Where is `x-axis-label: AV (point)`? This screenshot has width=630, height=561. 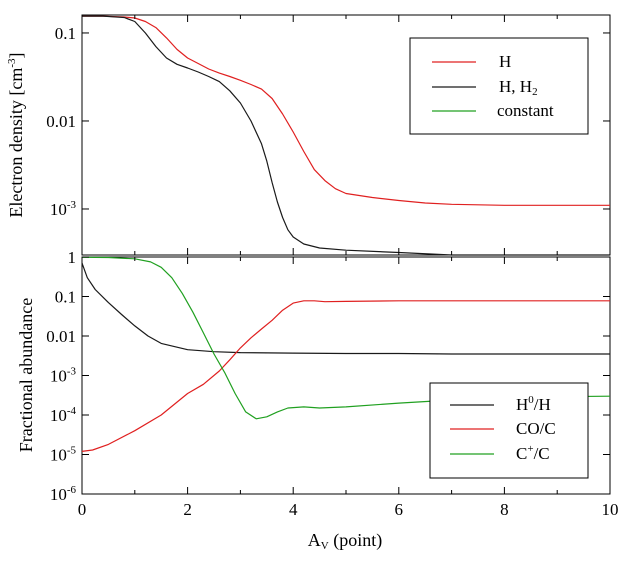 x-axis-label: AV (point) is located at coordinates (345, 541).